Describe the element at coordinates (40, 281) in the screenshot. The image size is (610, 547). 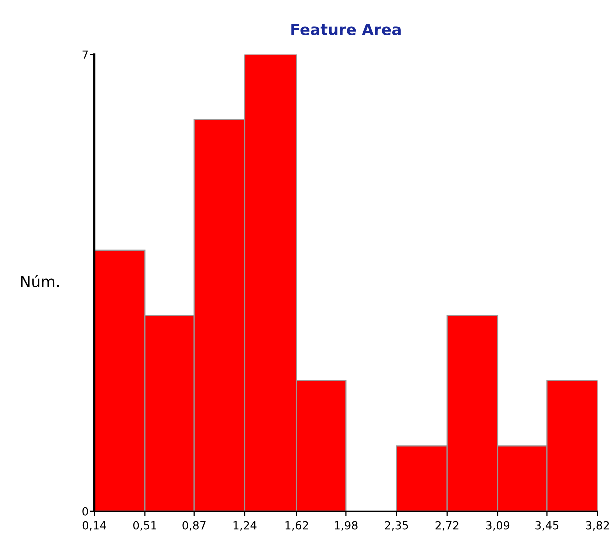
I see `y-axis-title: Núm.` at that location.